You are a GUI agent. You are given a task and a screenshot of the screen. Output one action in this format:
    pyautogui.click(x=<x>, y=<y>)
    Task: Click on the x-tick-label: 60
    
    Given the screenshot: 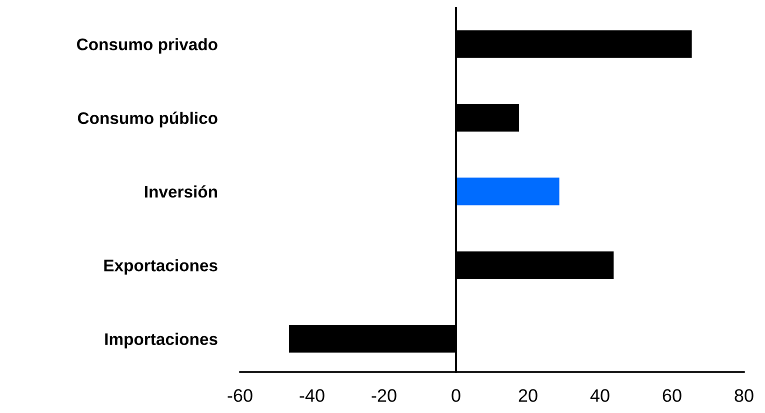 What is the action you would take?
    pyautogui.click(x=672, y=395)
    